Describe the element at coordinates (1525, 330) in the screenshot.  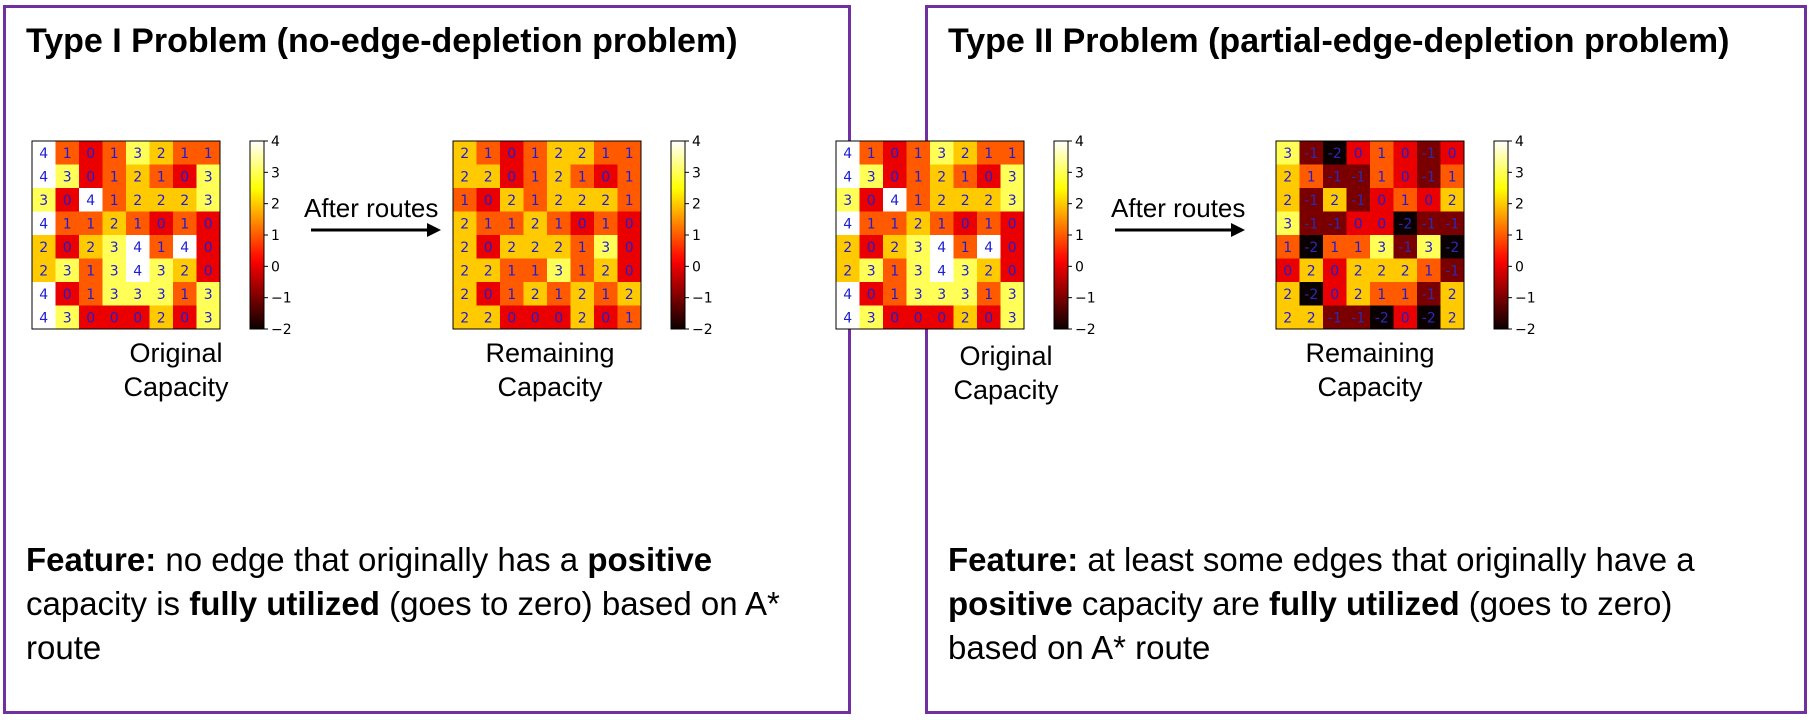
I see `colorbar-tick-label: −2` at that location.